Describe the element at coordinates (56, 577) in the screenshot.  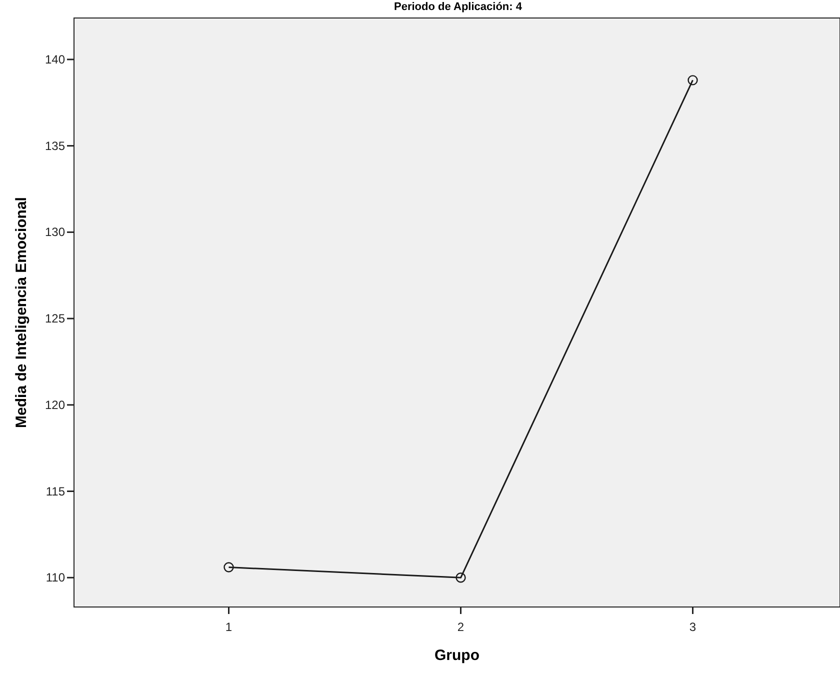
I see `y-tick-label: 110` at that location.